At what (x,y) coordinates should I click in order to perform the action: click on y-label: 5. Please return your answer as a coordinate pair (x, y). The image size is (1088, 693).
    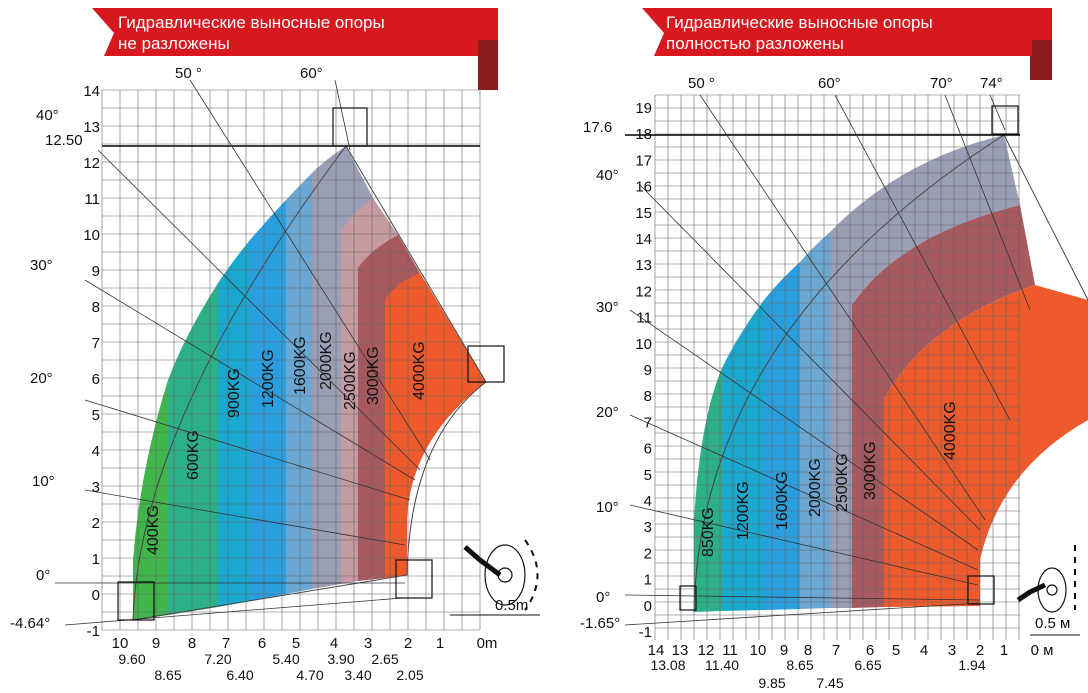
    Looking at the image, I should click on (648, 475).